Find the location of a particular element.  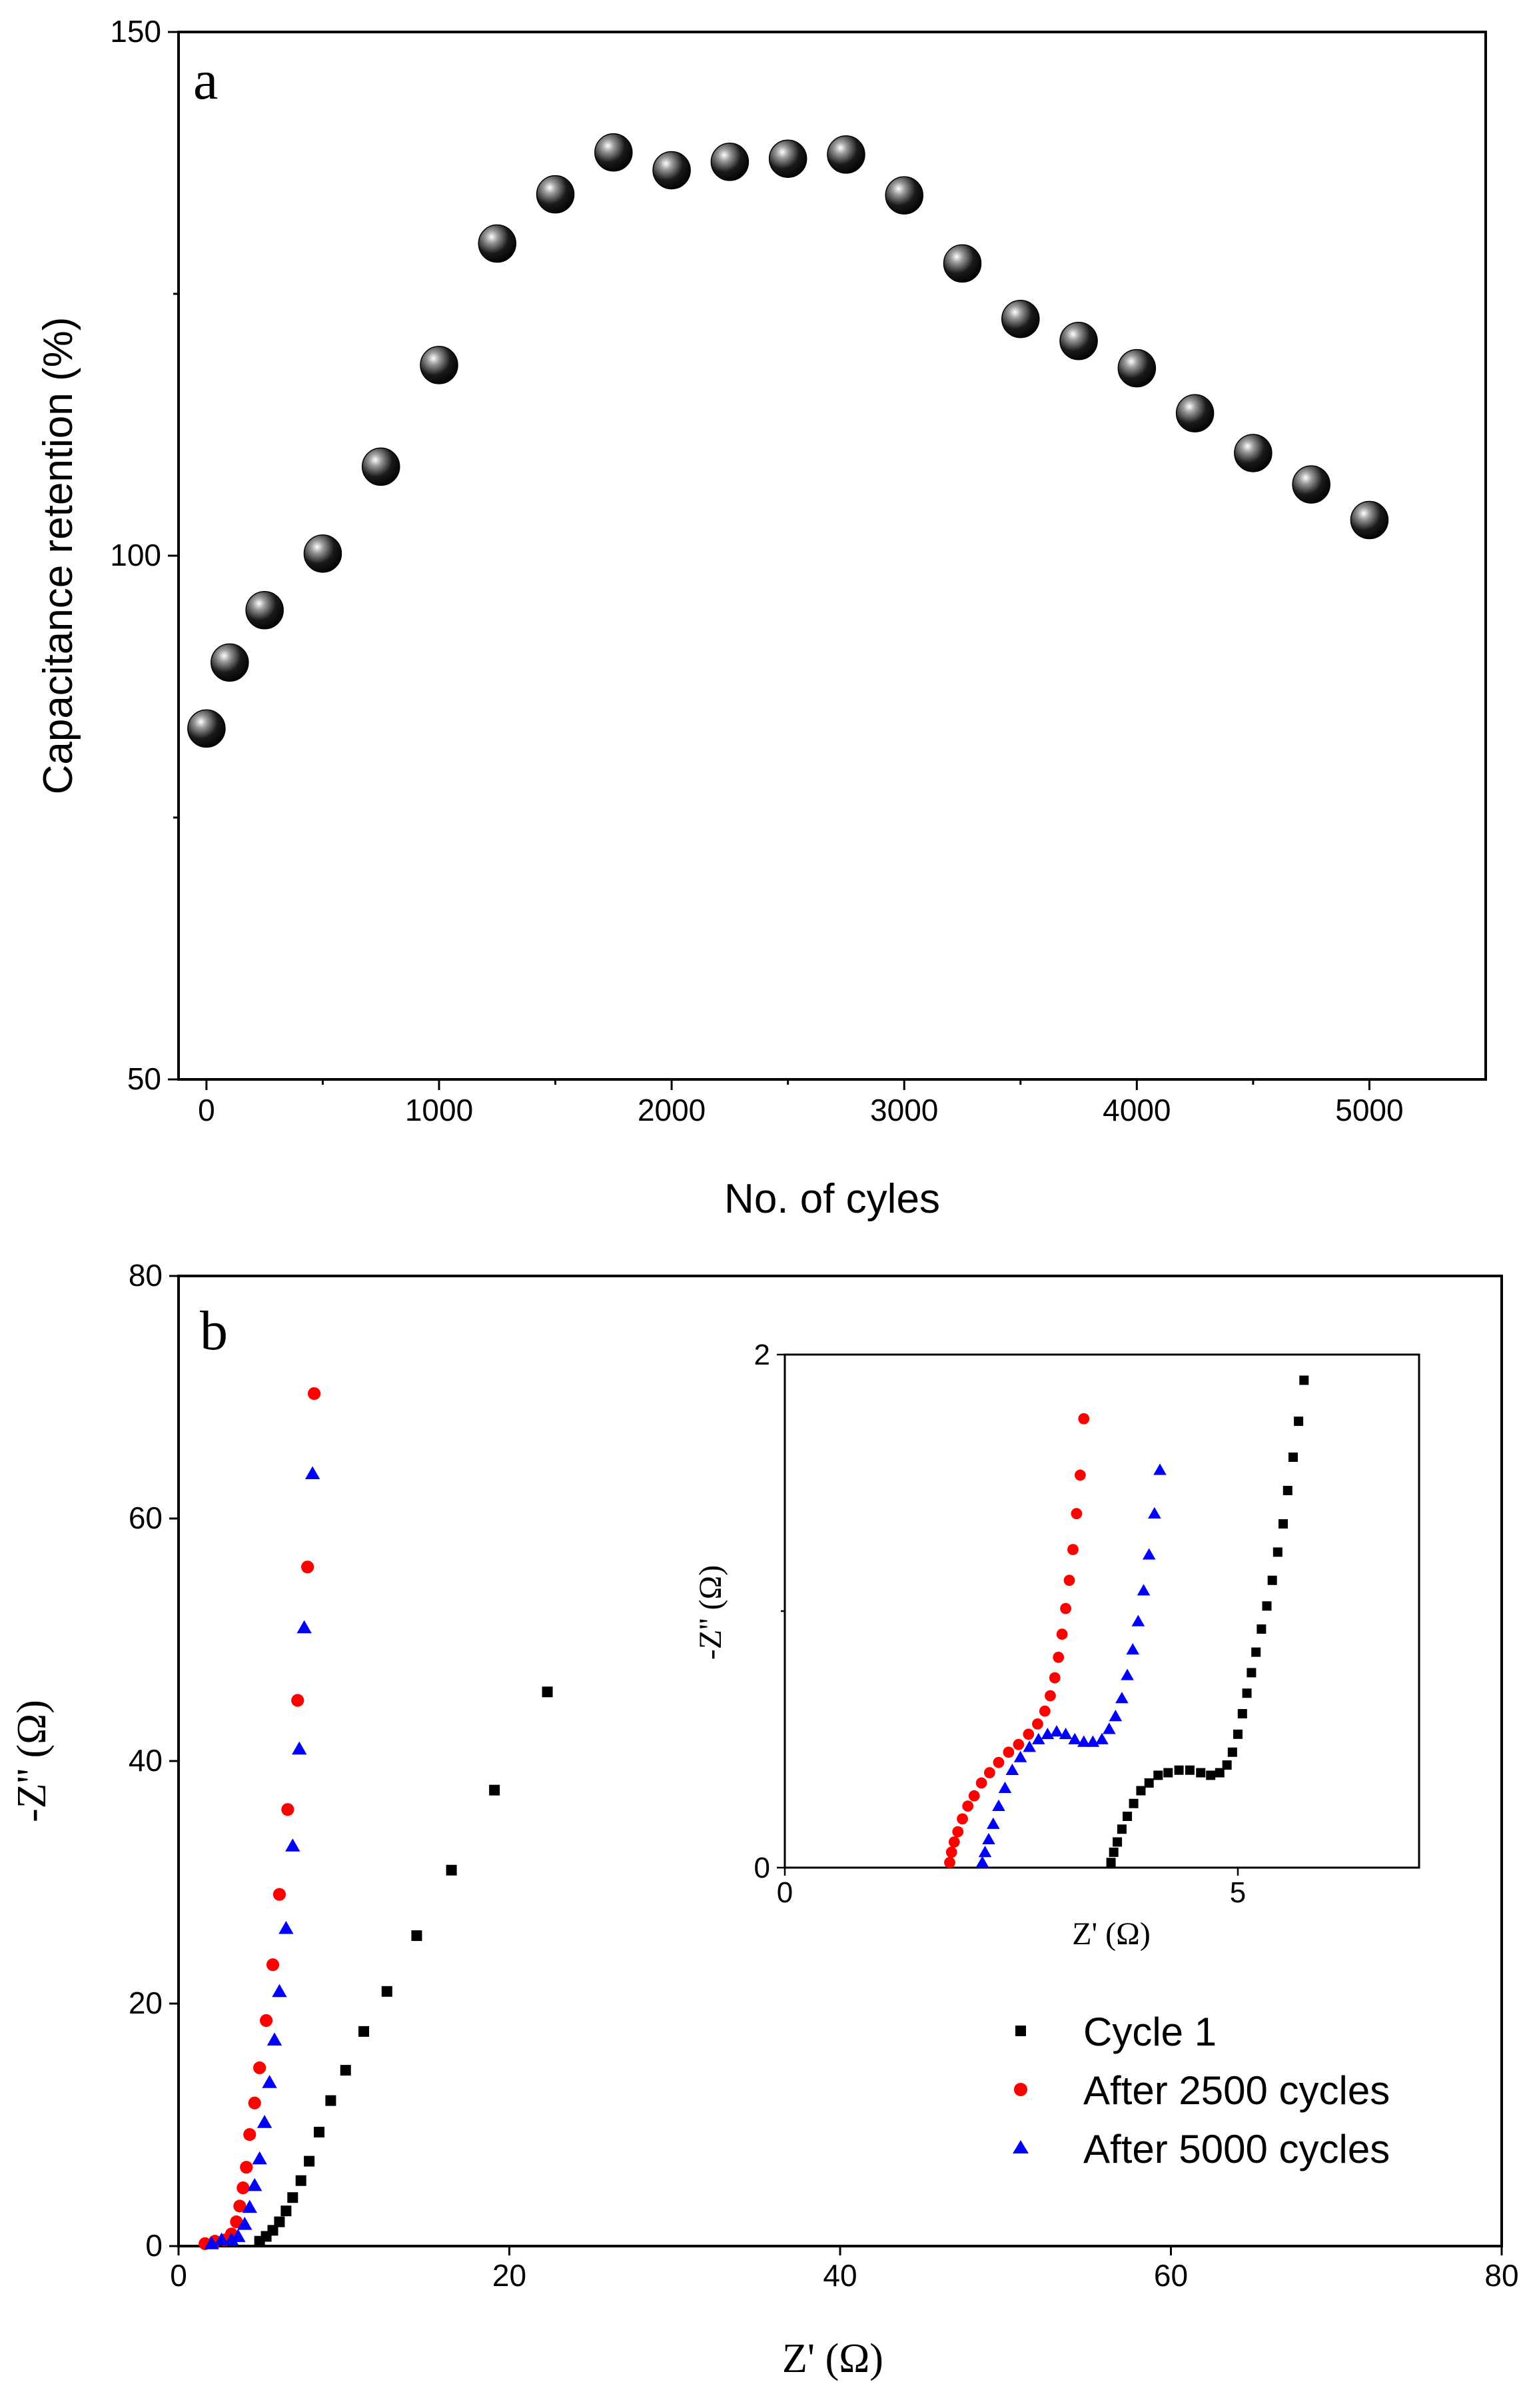

panel-a-y-axis-label: Capacitance retention (%) is located at coordinates (58, 556).